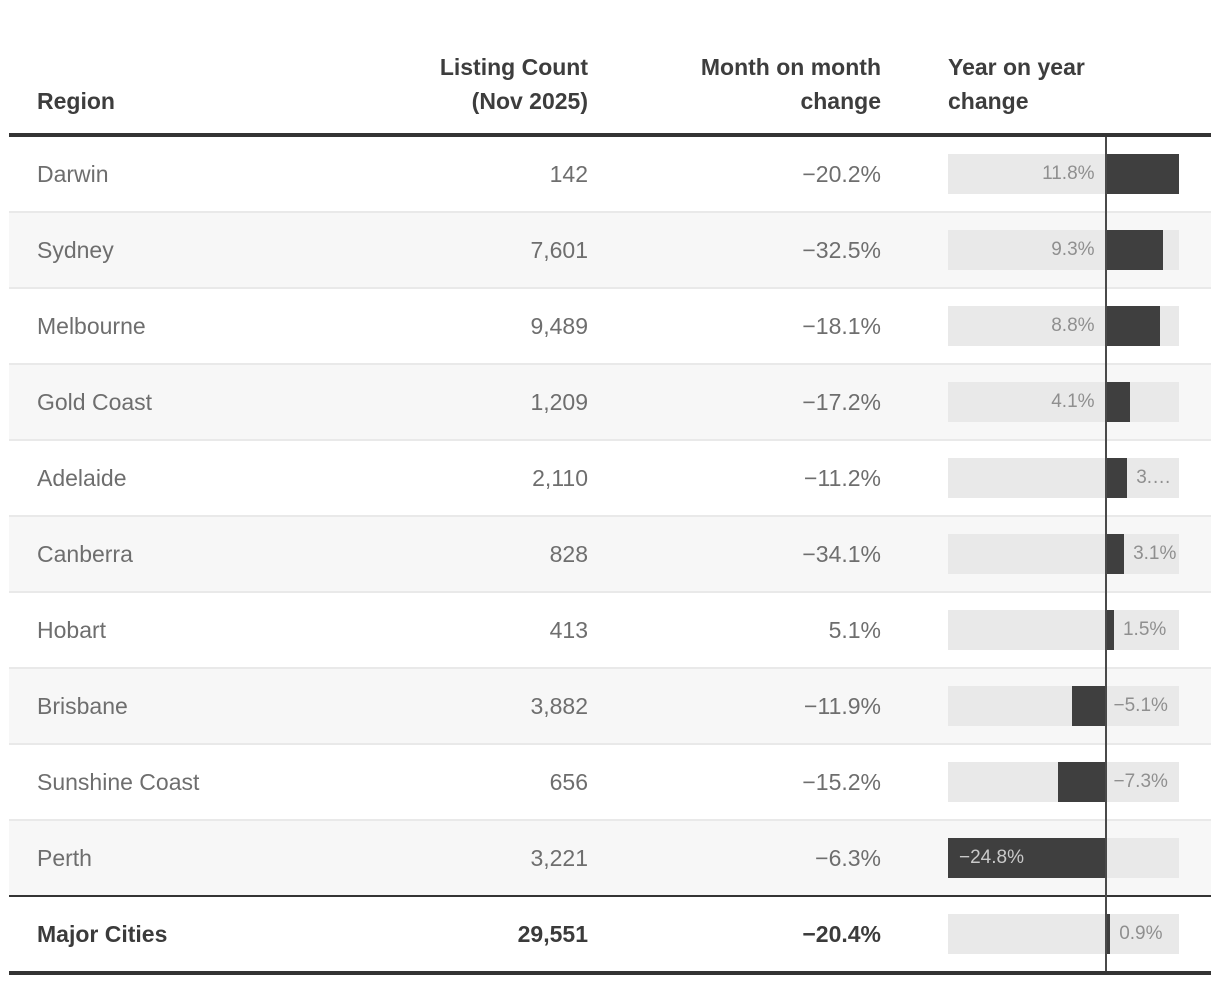 The image size is (1220, 984). What do you see at coordinates (841, 553) in the screenshot?
I see `mom-change-cell: −34.1%` at bounding box center [841, 553].